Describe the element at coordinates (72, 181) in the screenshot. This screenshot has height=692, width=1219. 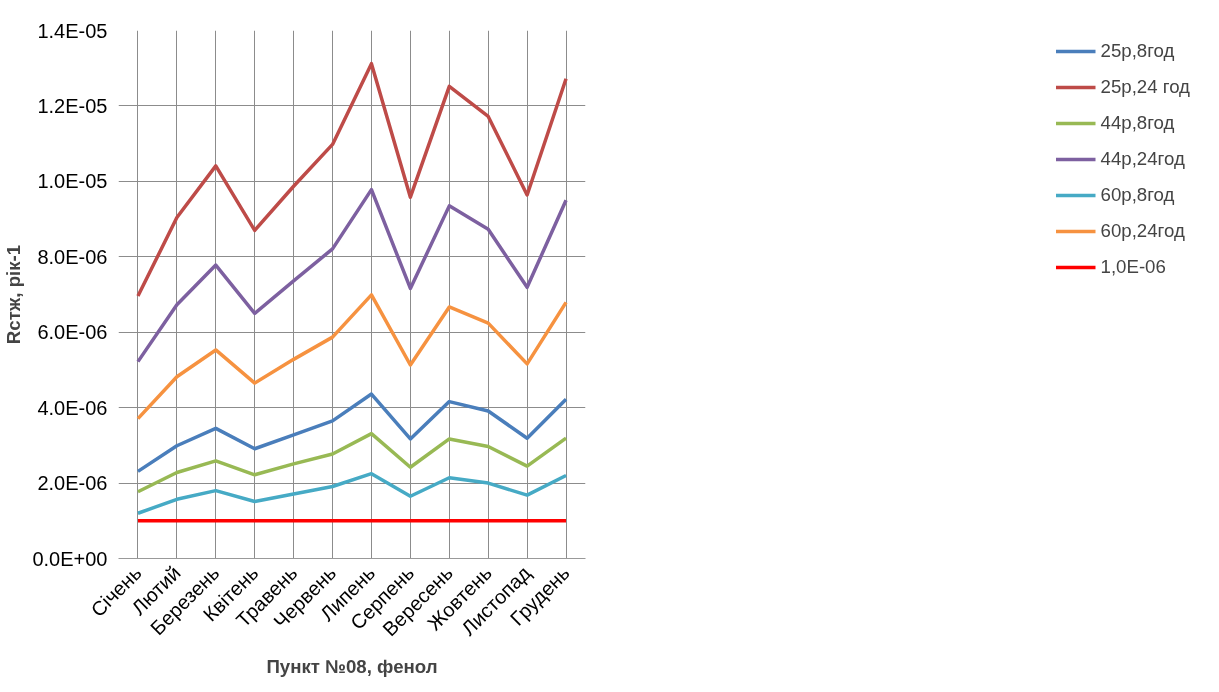
I see `y-tick-label: 1.0E-05` at that location.